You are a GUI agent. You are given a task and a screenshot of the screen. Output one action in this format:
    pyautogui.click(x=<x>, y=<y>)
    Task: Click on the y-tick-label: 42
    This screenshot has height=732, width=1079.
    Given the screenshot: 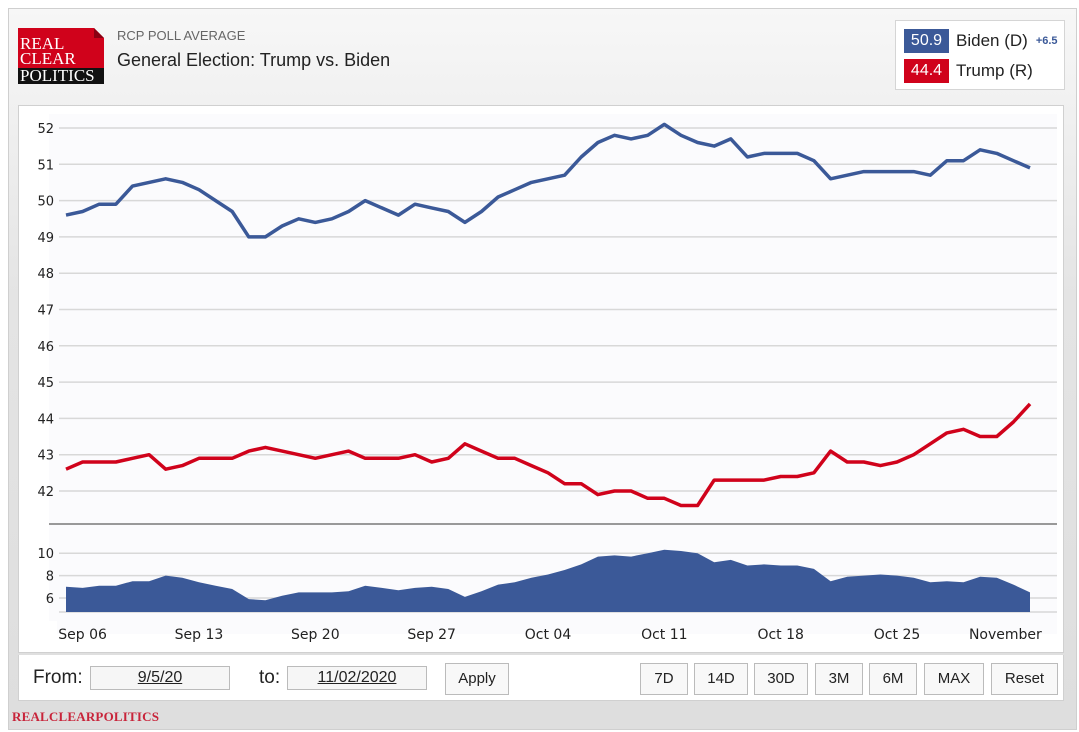 What is the action you would take?
    pyautogui.click(x=45, y=492)
    